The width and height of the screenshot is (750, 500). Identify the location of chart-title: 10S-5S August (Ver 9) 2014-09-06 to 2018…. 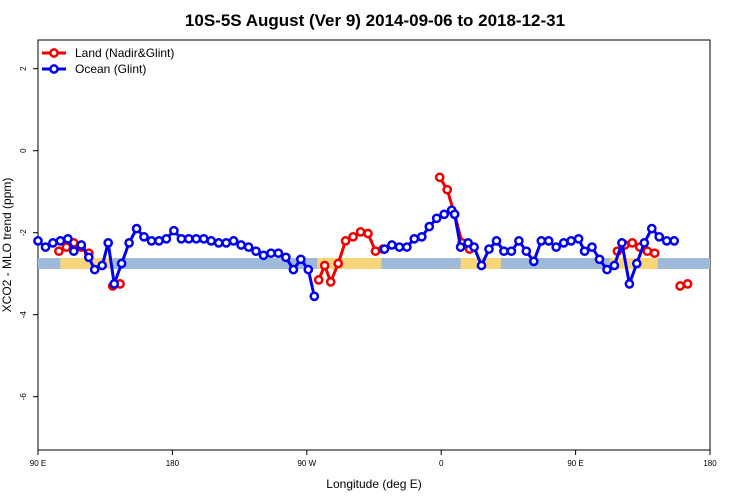
(375, 20).